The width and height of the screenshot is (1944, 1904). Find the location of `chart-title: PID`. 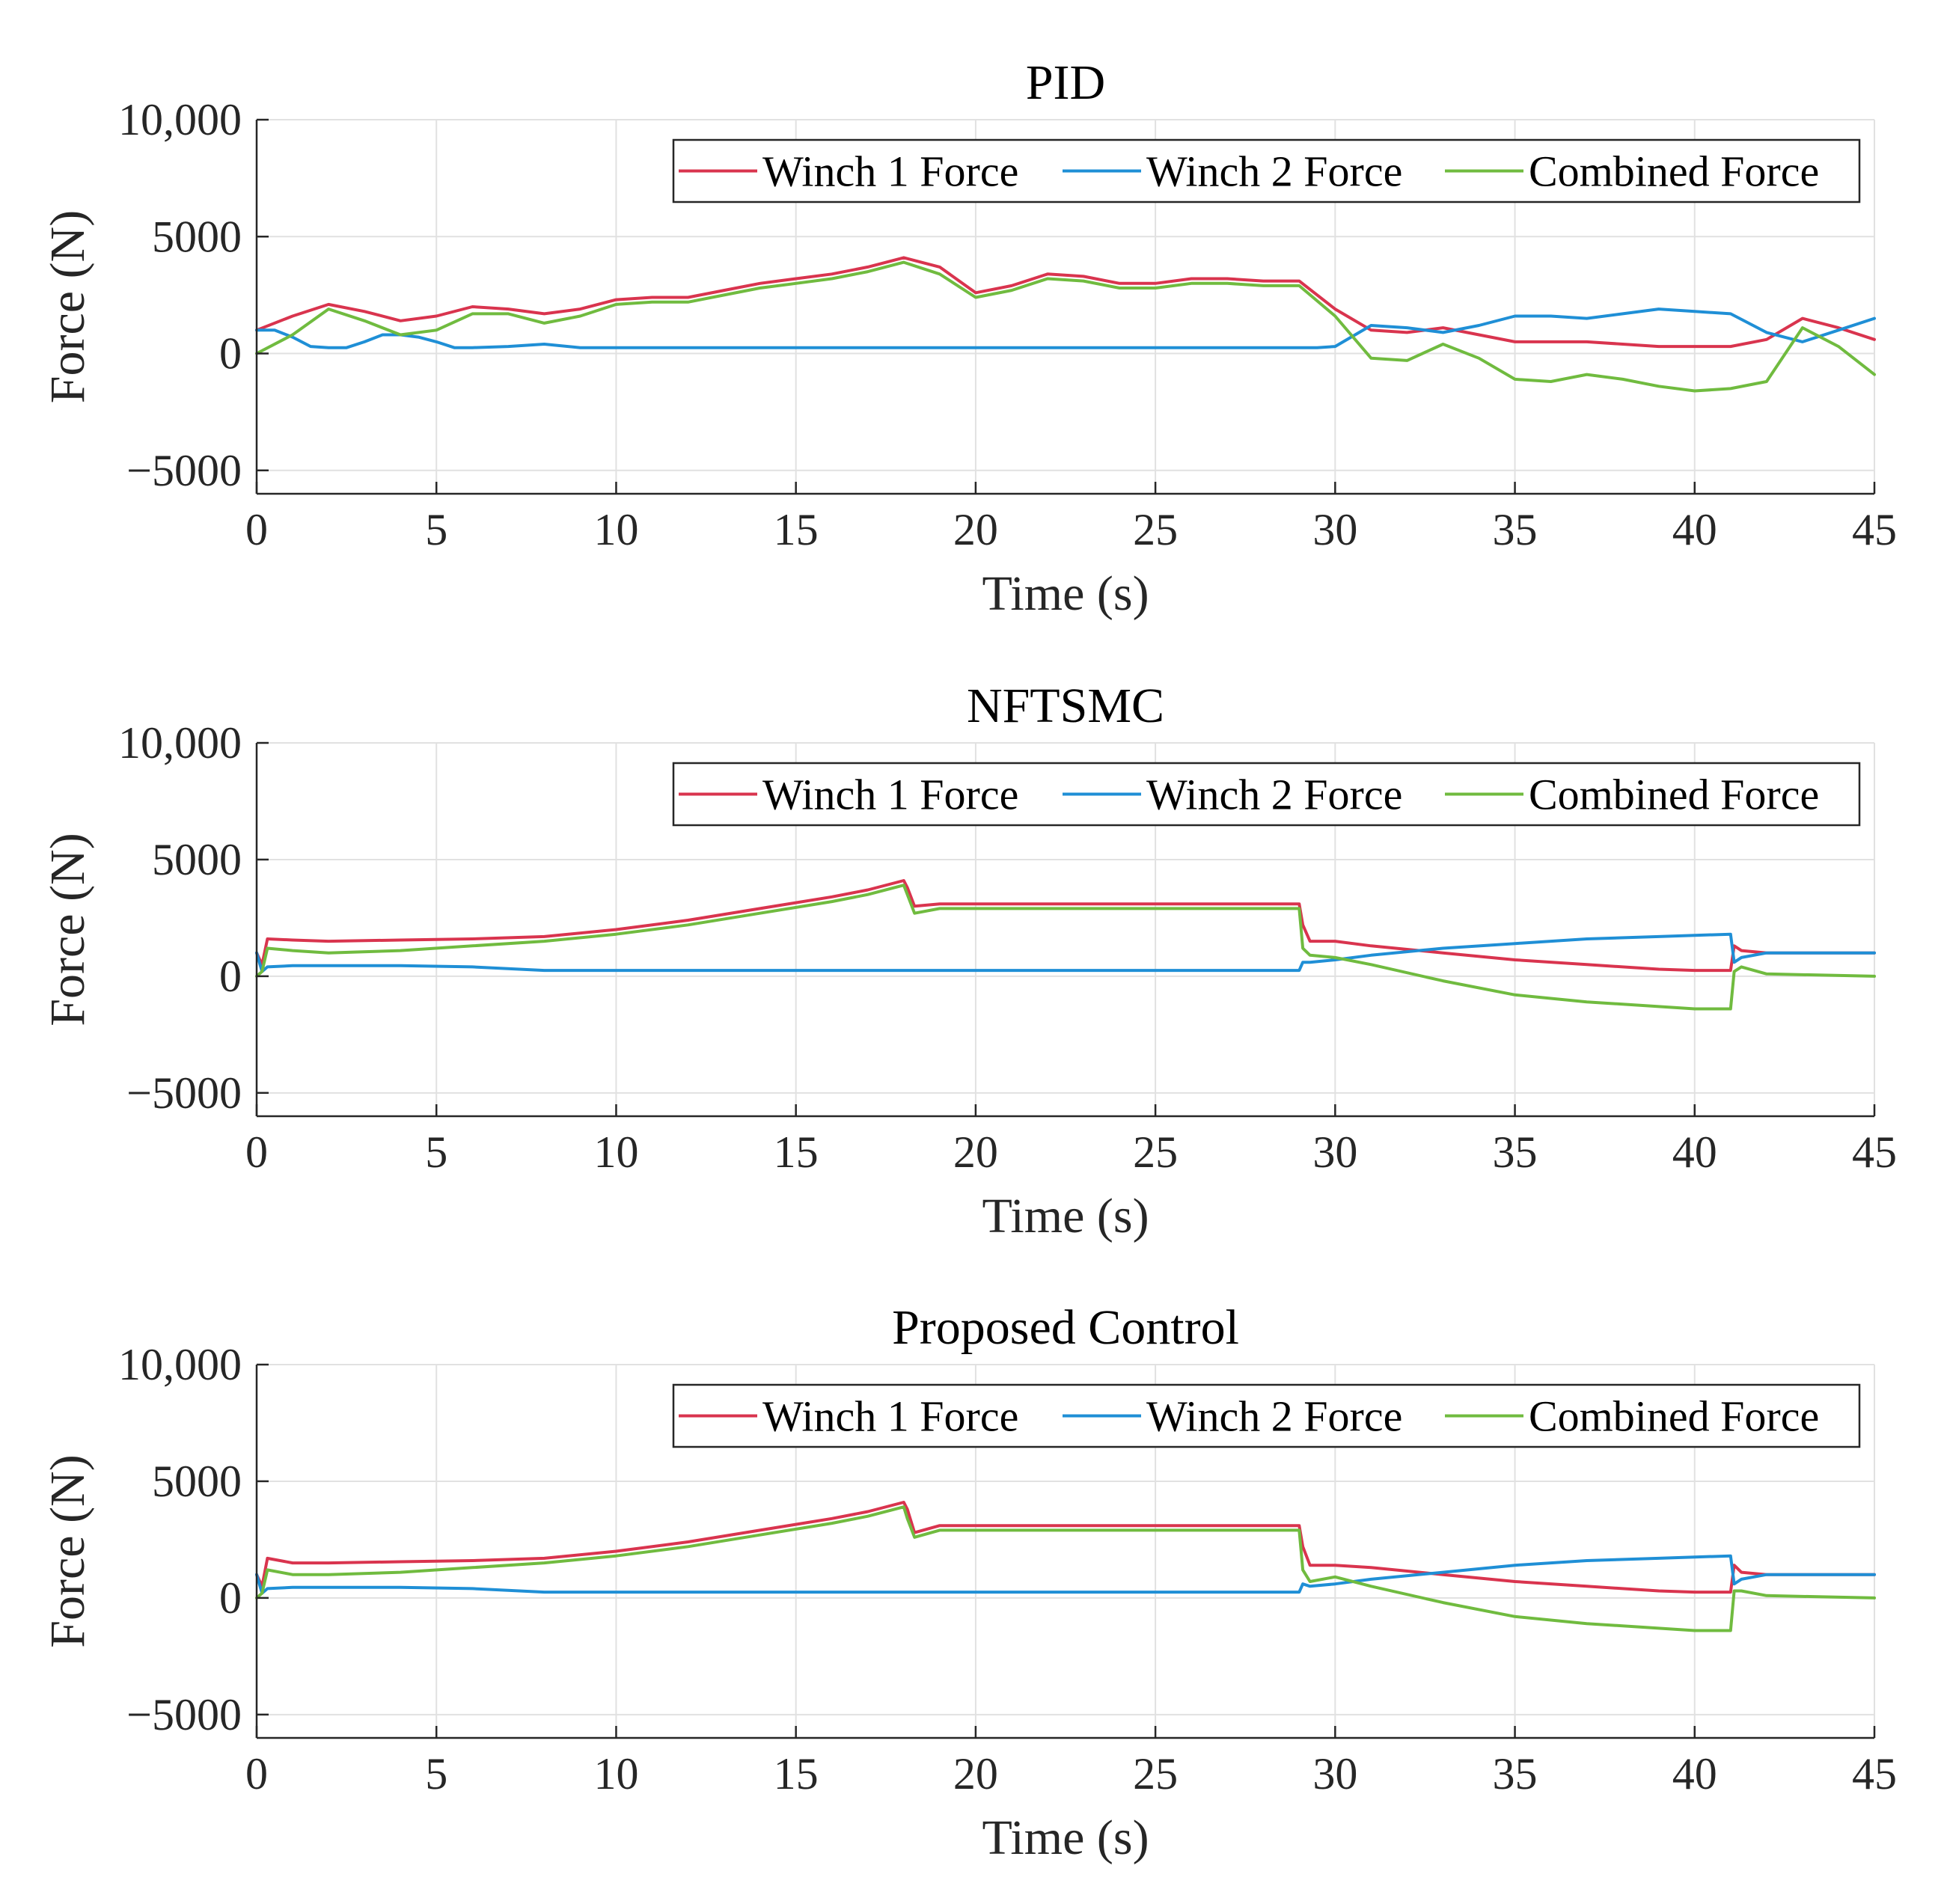

chart-title: PID is located at coordinates (1065, 82).